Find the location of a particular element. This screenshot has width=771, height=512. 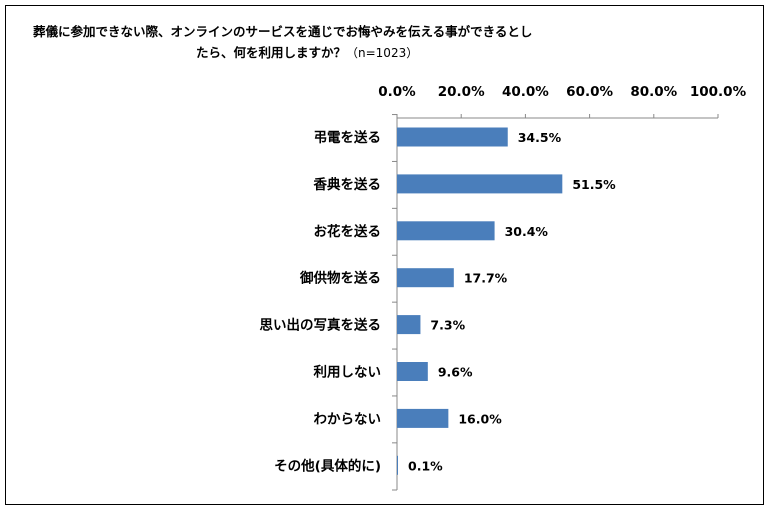

value-label: 30.4% is located at coordinates (527, 231).